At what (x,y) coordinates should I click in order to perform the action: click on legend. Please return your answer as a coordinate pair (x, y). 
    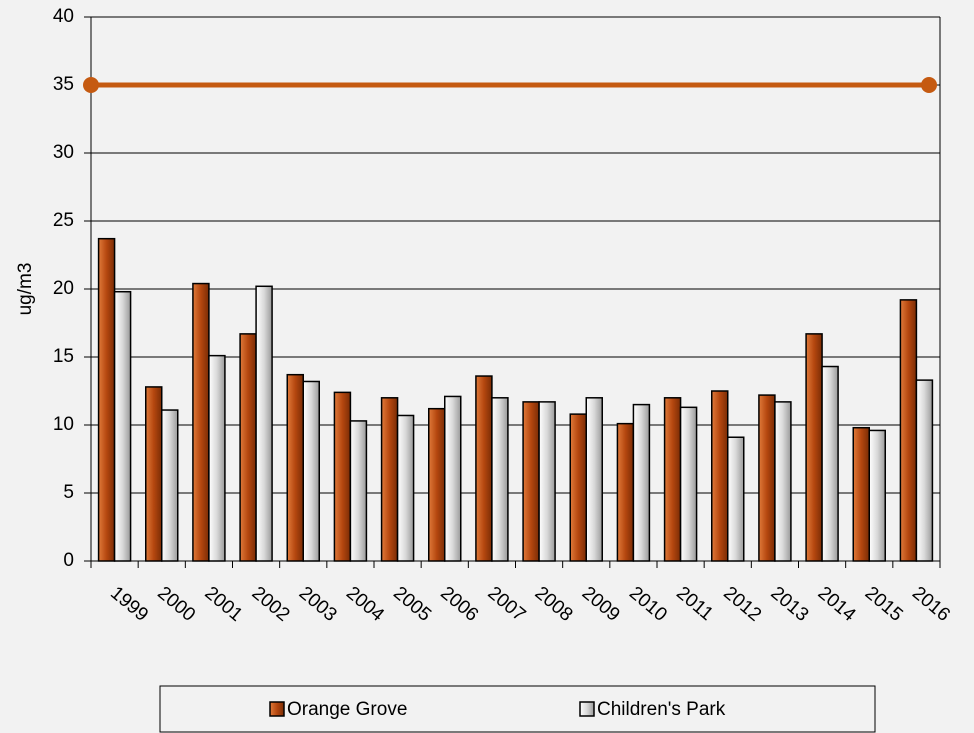
    Looking at the image, I should click on (517, 709).